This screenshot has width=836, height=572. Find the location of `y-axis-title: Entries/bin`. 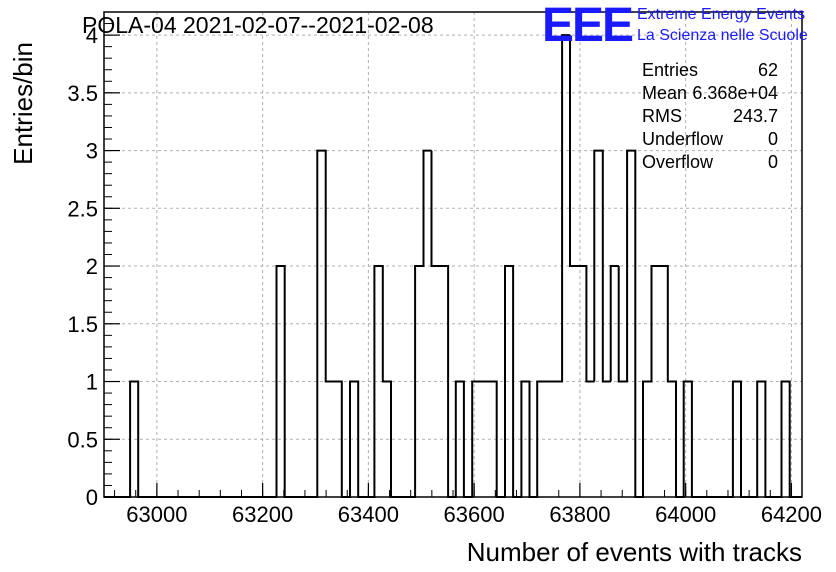

y-axis-title: Entries/bin is located at coordinates (23, 103).